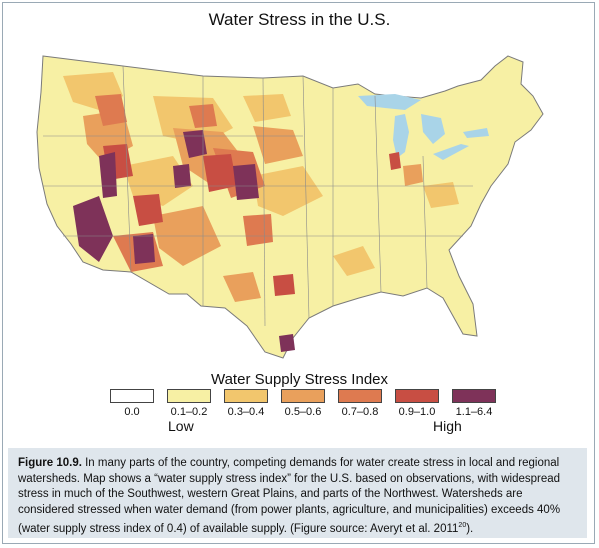 This screenshot has width=599, height=548. I want to click on legend-label: 1.1–6.4, so click(474, 412).